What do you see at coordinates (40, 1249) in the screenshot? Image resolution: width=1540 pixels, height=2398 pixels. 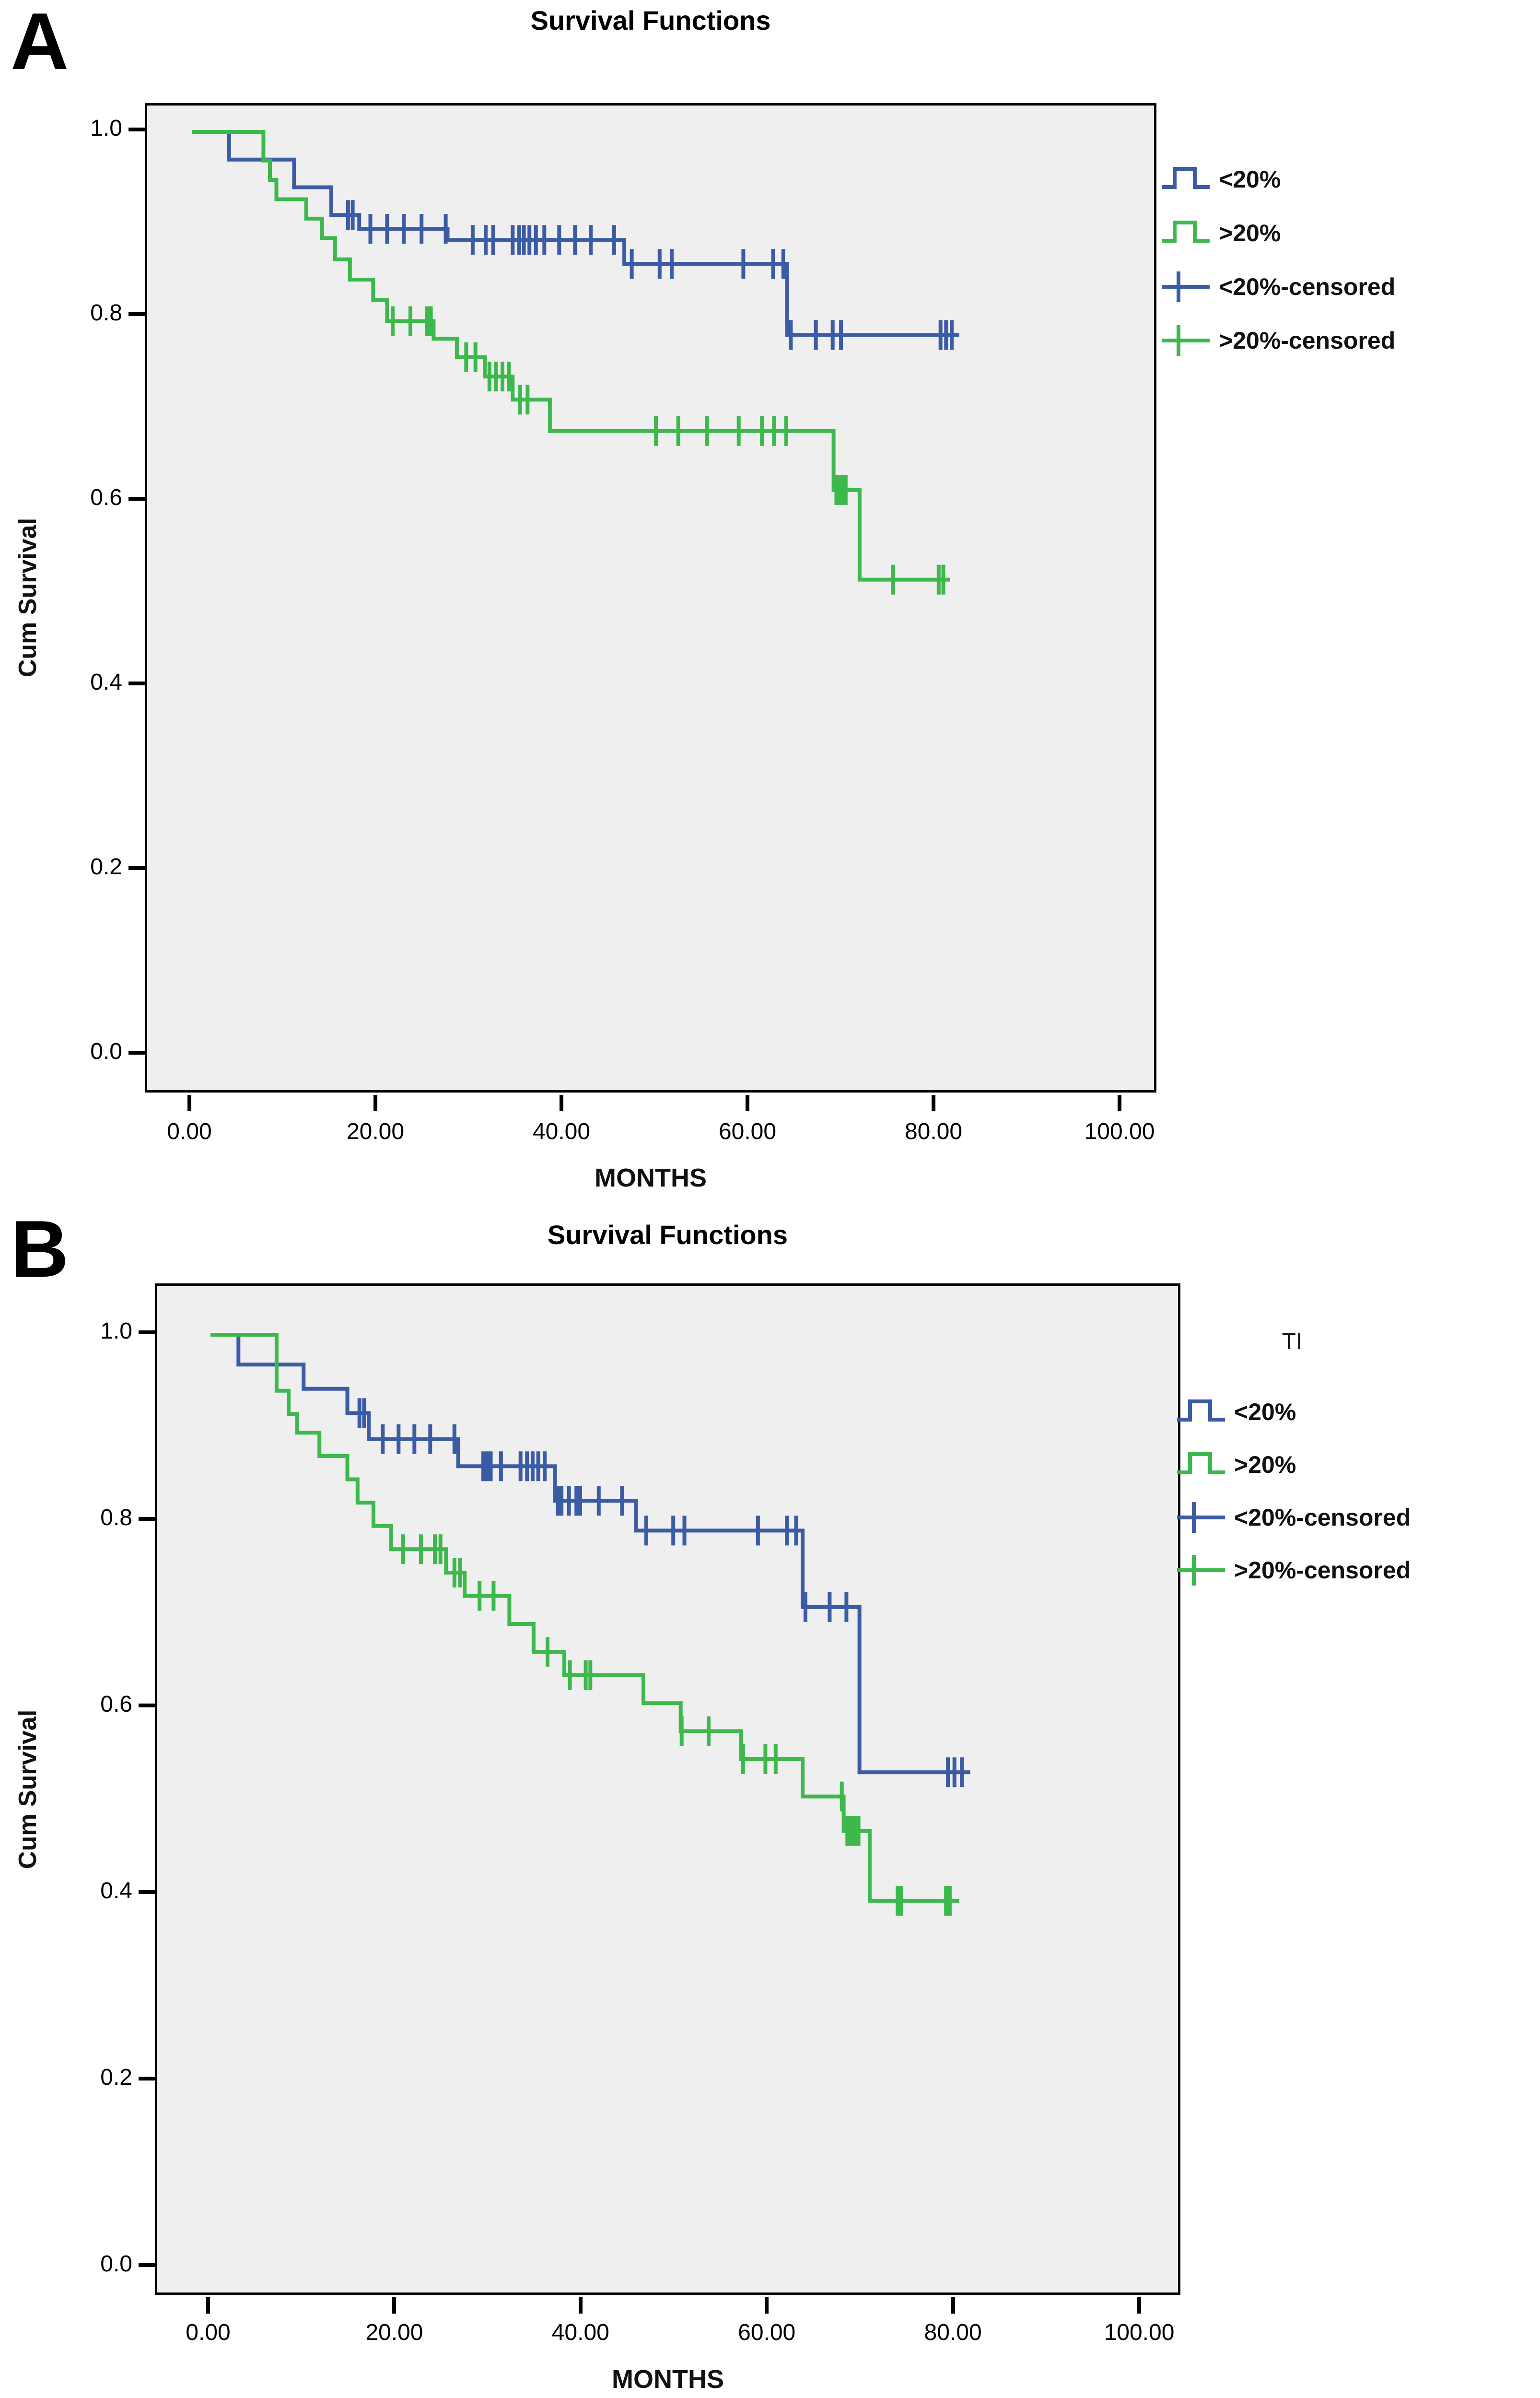 I see `panel-b-letter: B` at bounding box center [40, 1249].